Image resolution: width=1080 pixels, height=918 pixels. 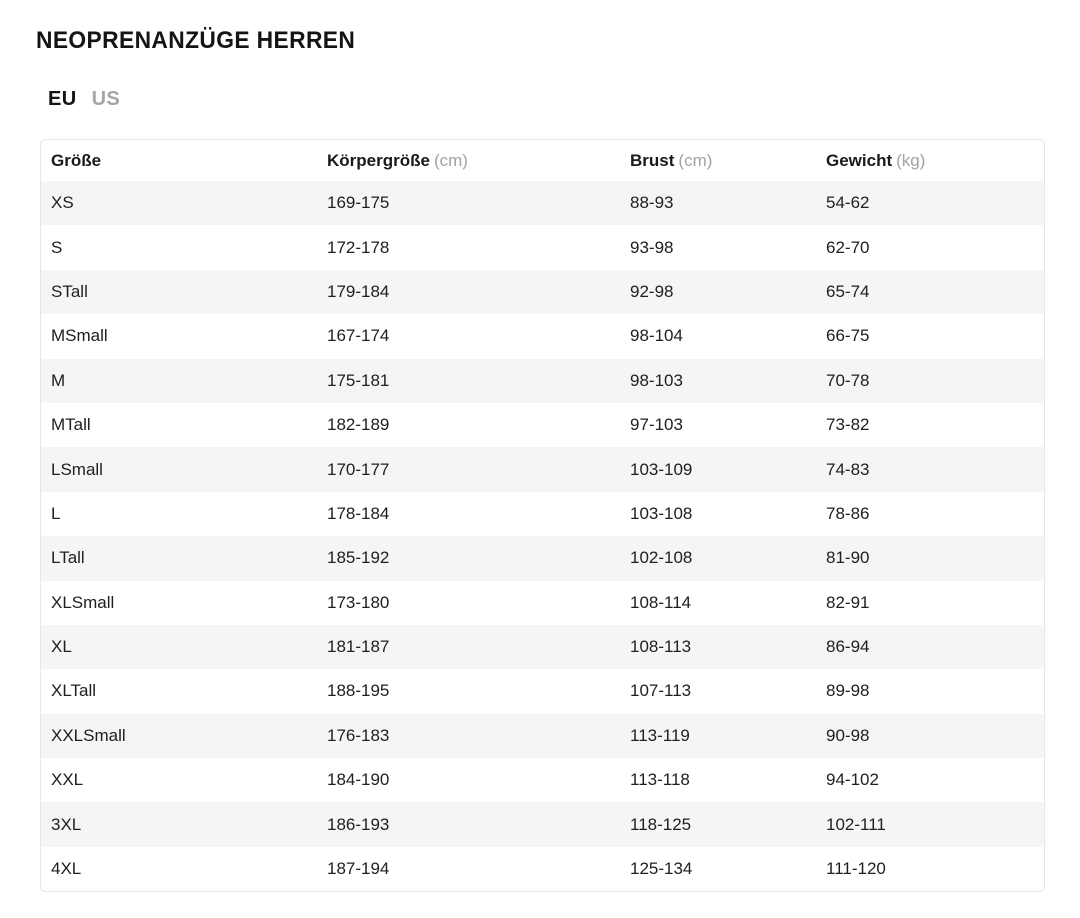 What do you see at coordinates (661, 869) in the screenshot?
I see `range-value-cell: 125-134` at bounding box center [661, 869].